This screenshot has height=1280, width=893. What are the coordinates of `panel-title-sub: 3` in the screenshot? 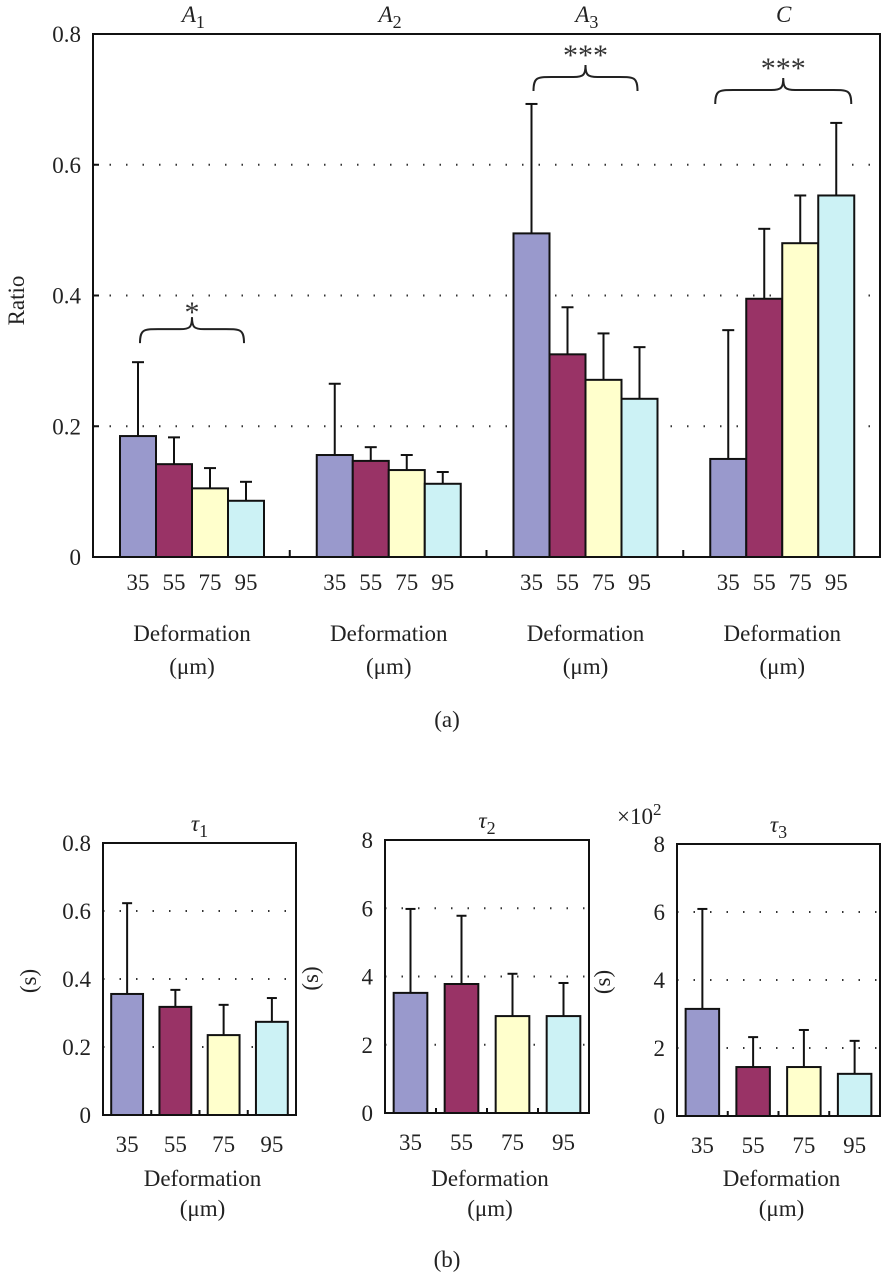 It's located at (782, 832).